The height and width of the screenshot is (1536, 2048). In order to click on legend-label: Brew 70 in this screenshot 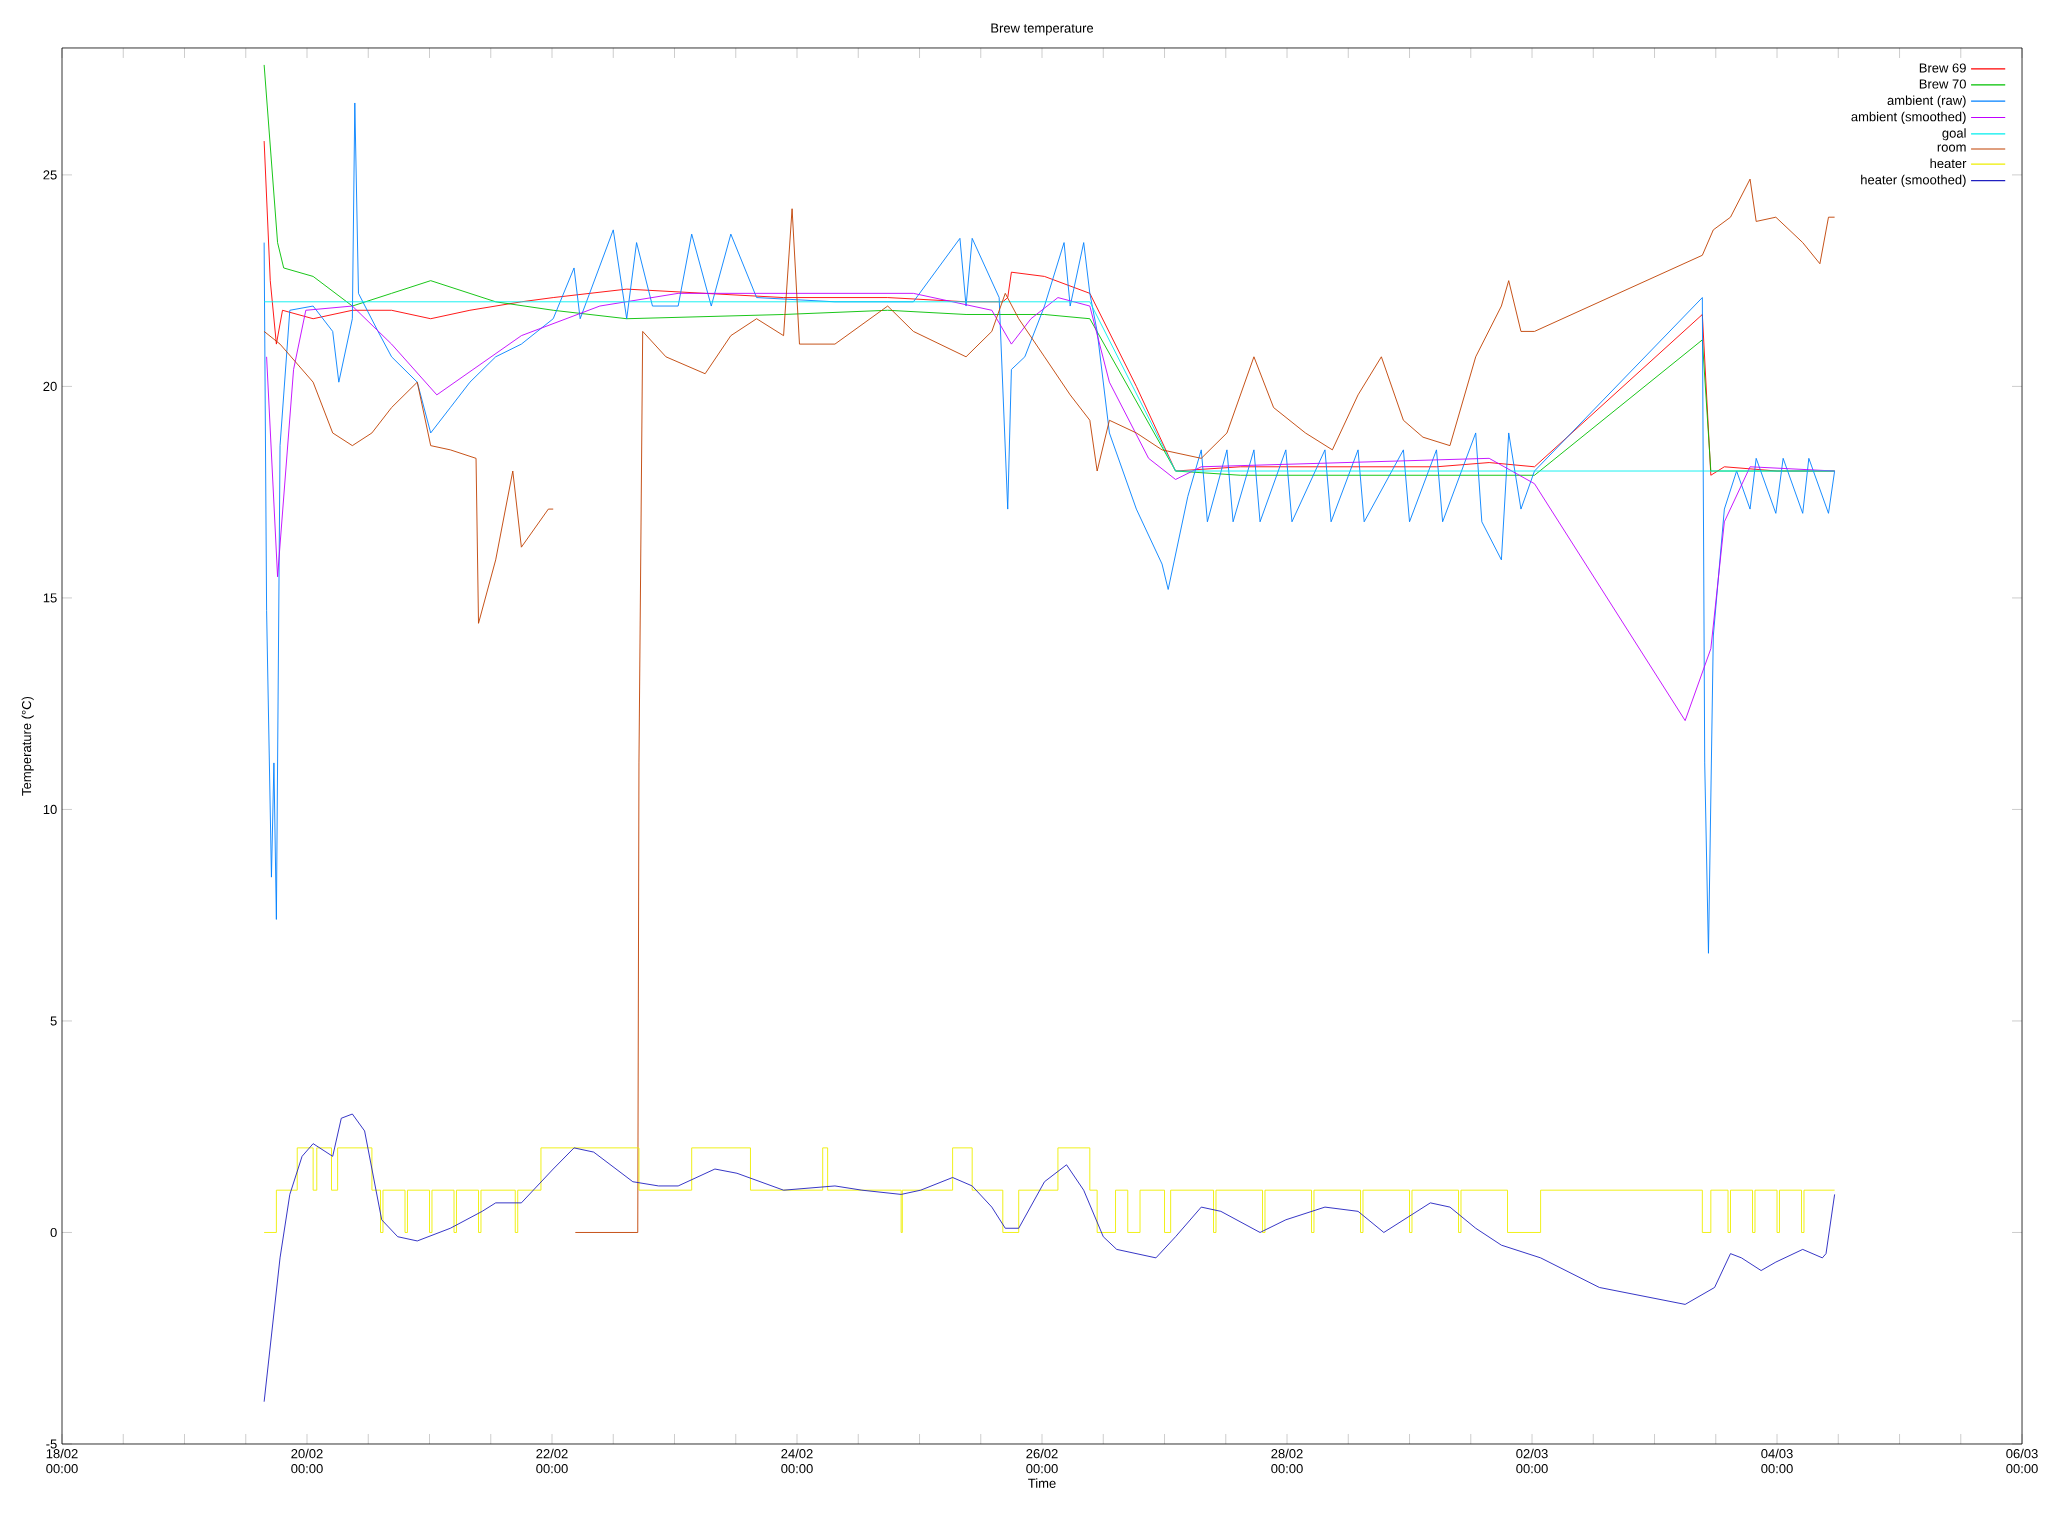, I will do `click(1942, 84)`.